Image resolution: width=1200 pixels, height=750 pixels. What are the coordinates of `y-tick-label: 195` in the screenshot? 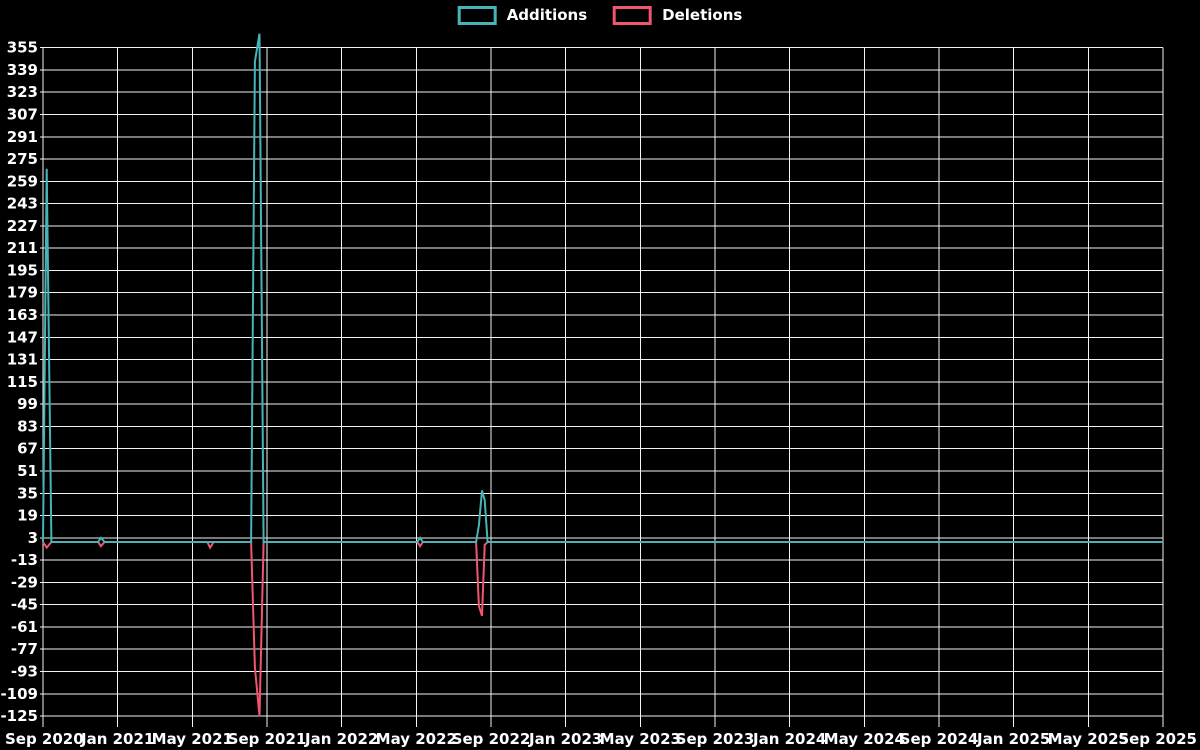 It's located at (22, 270).